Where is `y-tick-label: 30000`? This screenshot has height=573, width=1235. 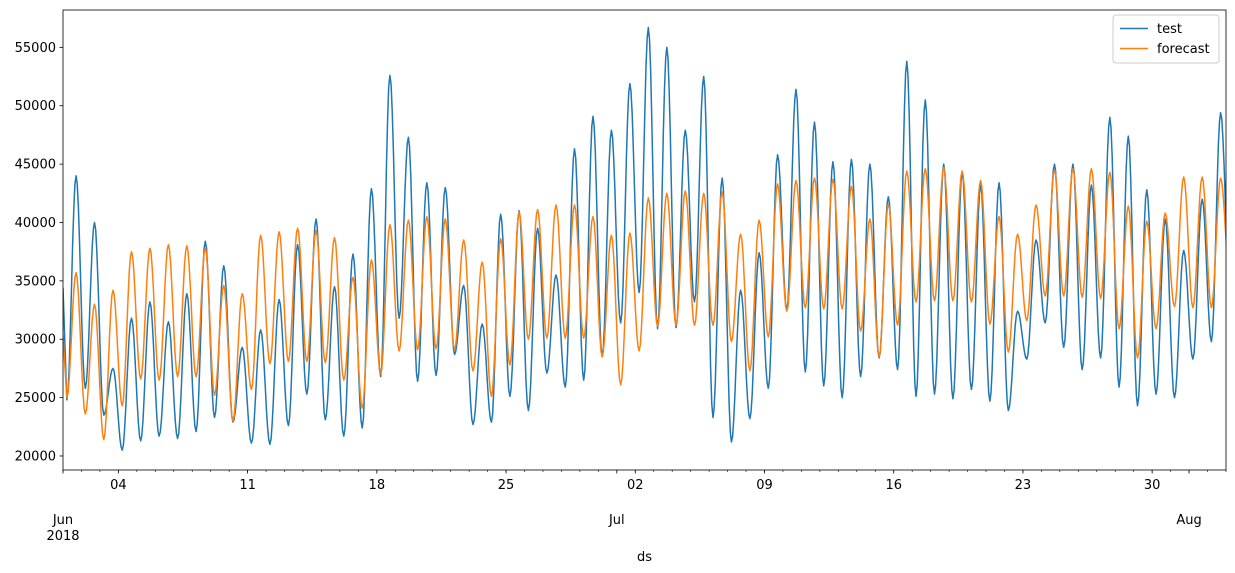 y-tick-label: 30000 is located at coordinates (35, 340).